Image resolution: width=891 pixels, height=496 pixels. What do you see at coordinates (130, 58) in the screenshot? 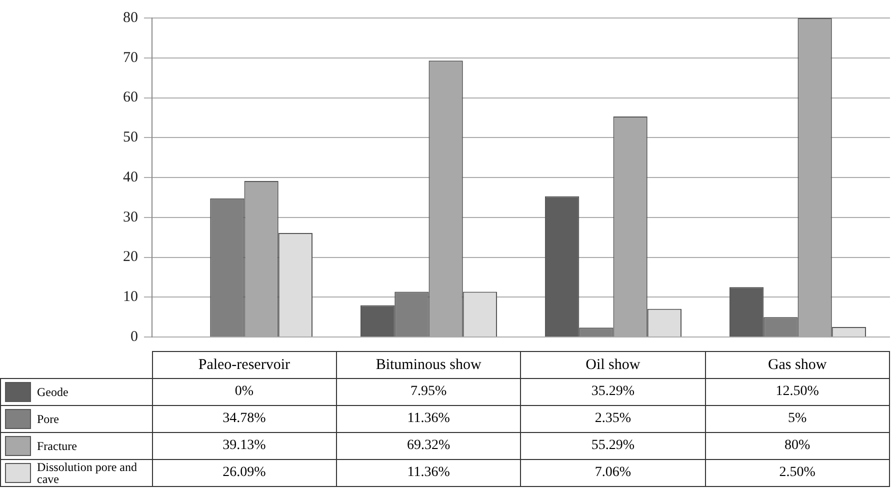
I see `y-tick-label: 70` at bounding box center [130, 58].